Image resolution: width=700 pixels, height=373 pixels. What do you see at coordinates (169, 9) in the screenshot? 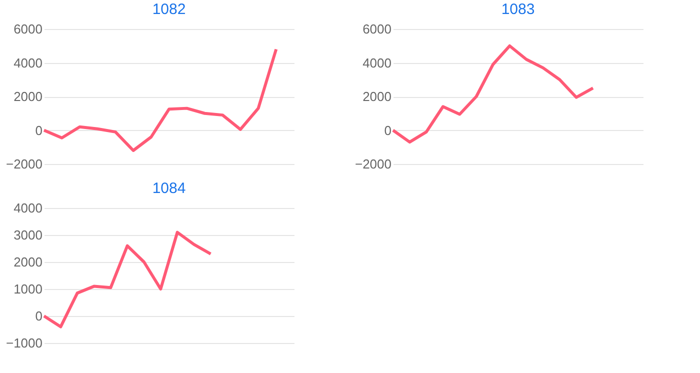
I see `chart-title: 1082` at bounding box center [169, 9].